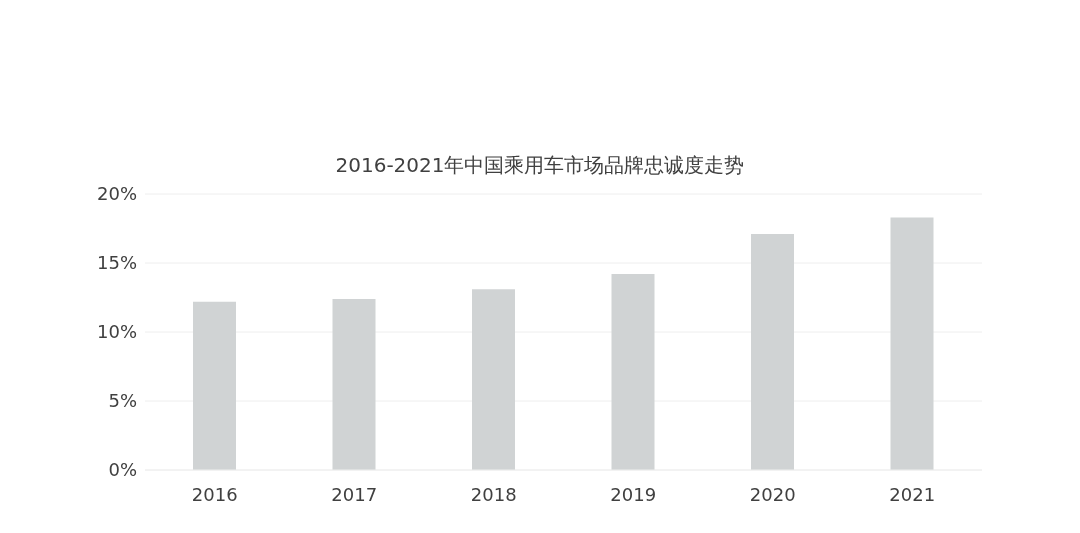 The height and width of the screenshot is (533, 1080). I want to click on x-tick-label: 2017, so click(354, 494).